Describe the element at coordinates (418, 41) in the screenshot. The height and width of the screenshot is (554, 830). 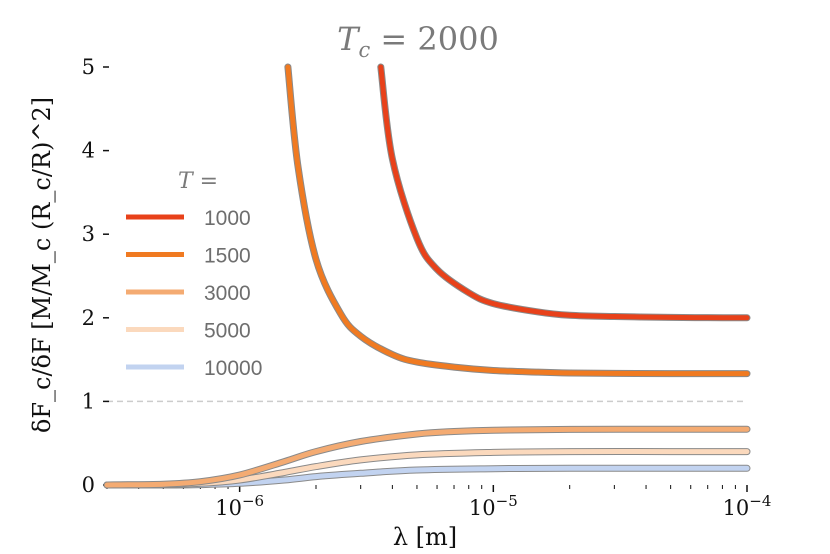
I see `chart-title: Tc = 2000` at that location.